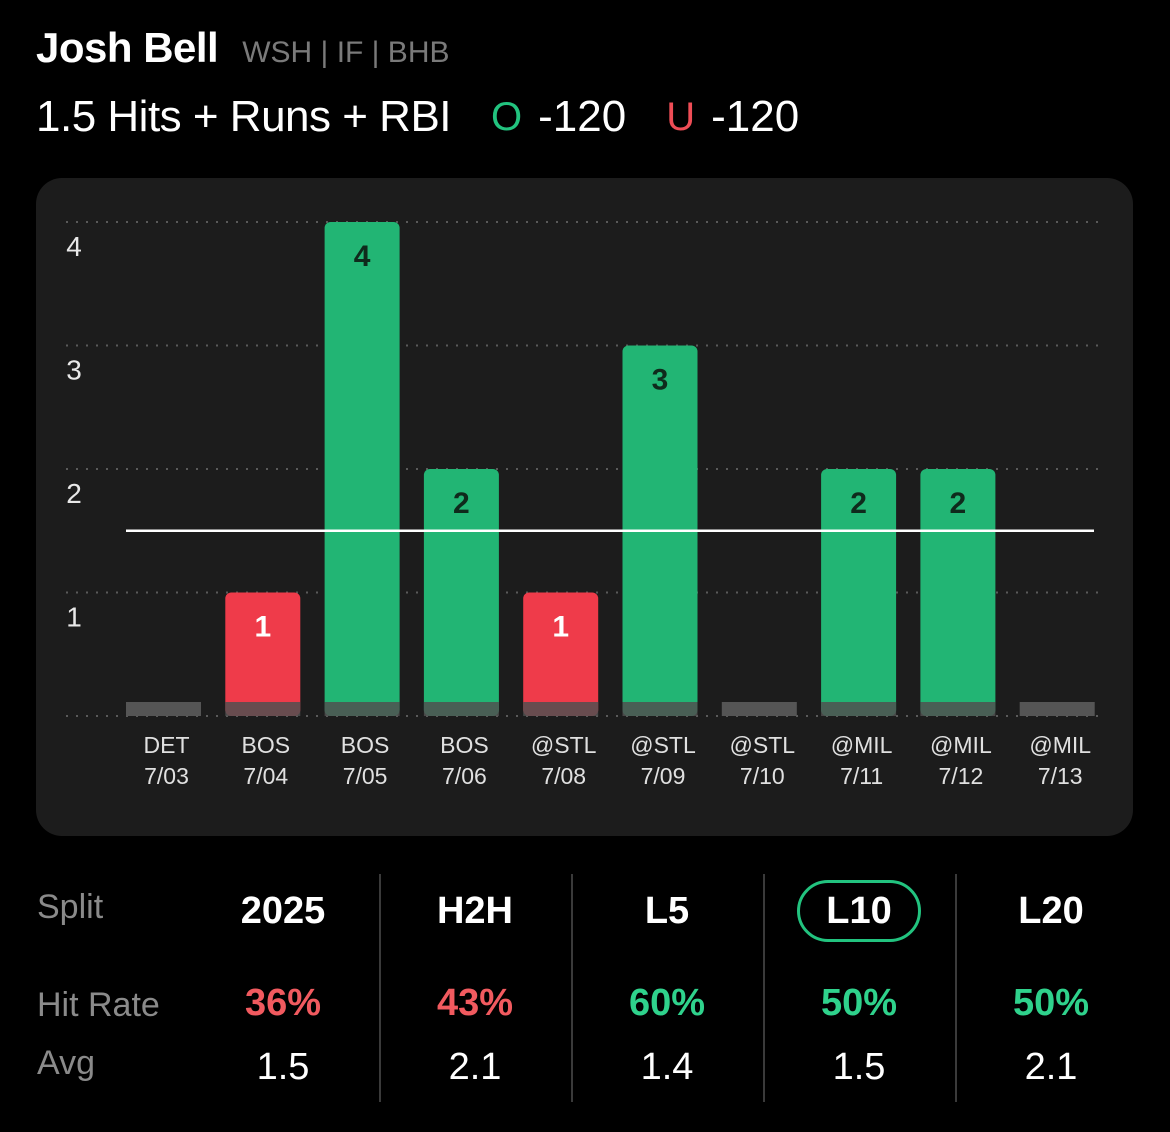 The width and height of the screenshot is (1170, 1132). I want to click on split-tab: L5, so click(667, 911).